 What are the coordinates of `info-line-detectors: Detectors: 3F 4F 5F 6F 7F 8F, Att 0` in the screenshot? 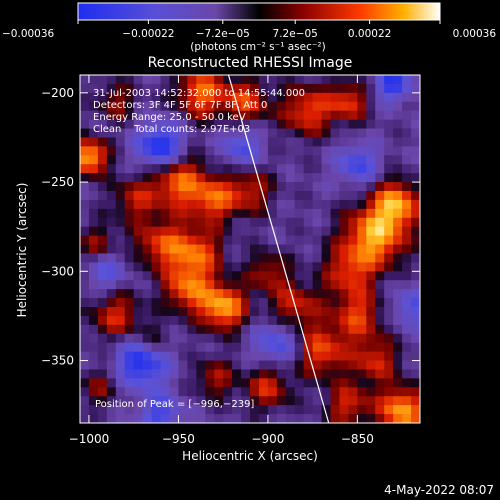 It's located at (180, 105).